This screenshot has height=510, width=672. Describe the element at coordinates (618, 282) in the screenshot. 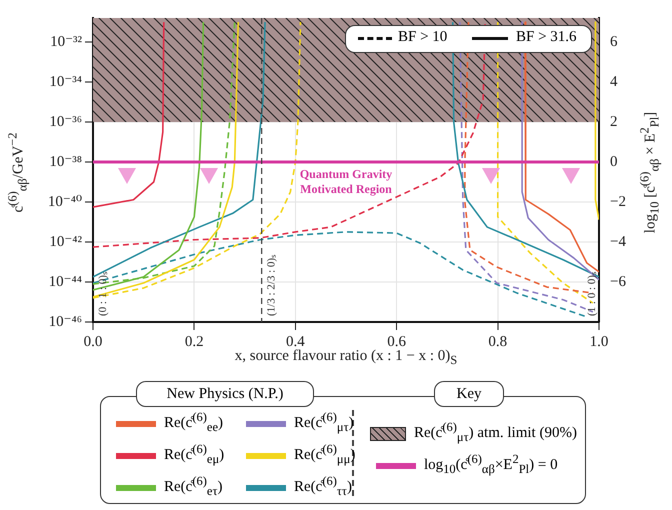

I see `y2-tick-label: −6` at that location.